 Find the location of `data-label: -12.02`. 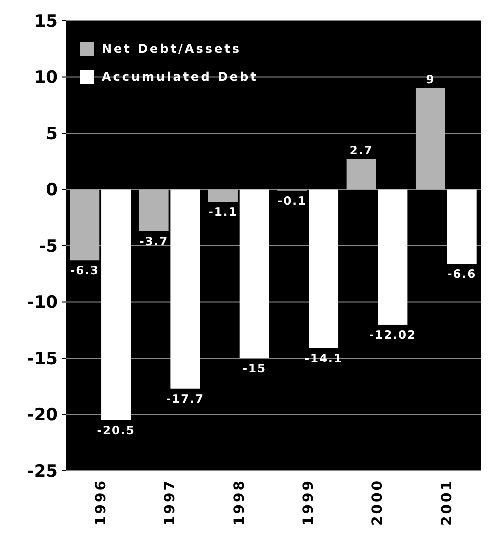

data-label: -12.02 is located at coordinates (393, 335).